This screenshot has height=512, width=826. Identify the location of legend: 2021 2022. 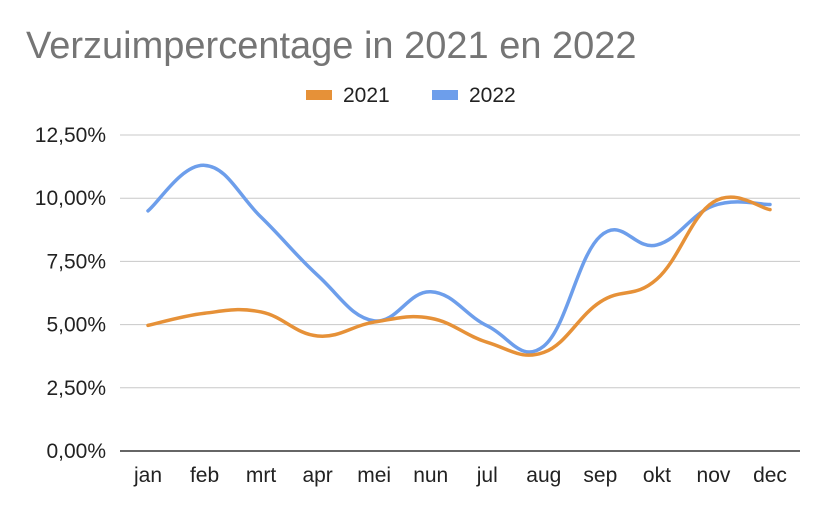
(411, 95).